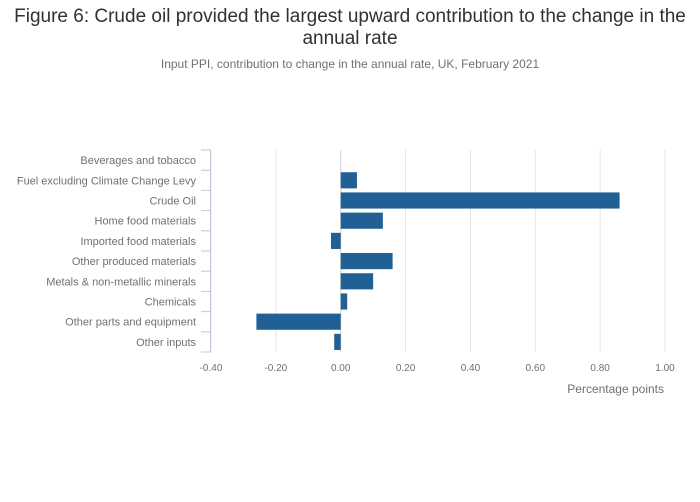 Image resolution: width=700 pixels, height=502 pixels. I want to click on x-tick-label: 1.00, so click(665, 368).